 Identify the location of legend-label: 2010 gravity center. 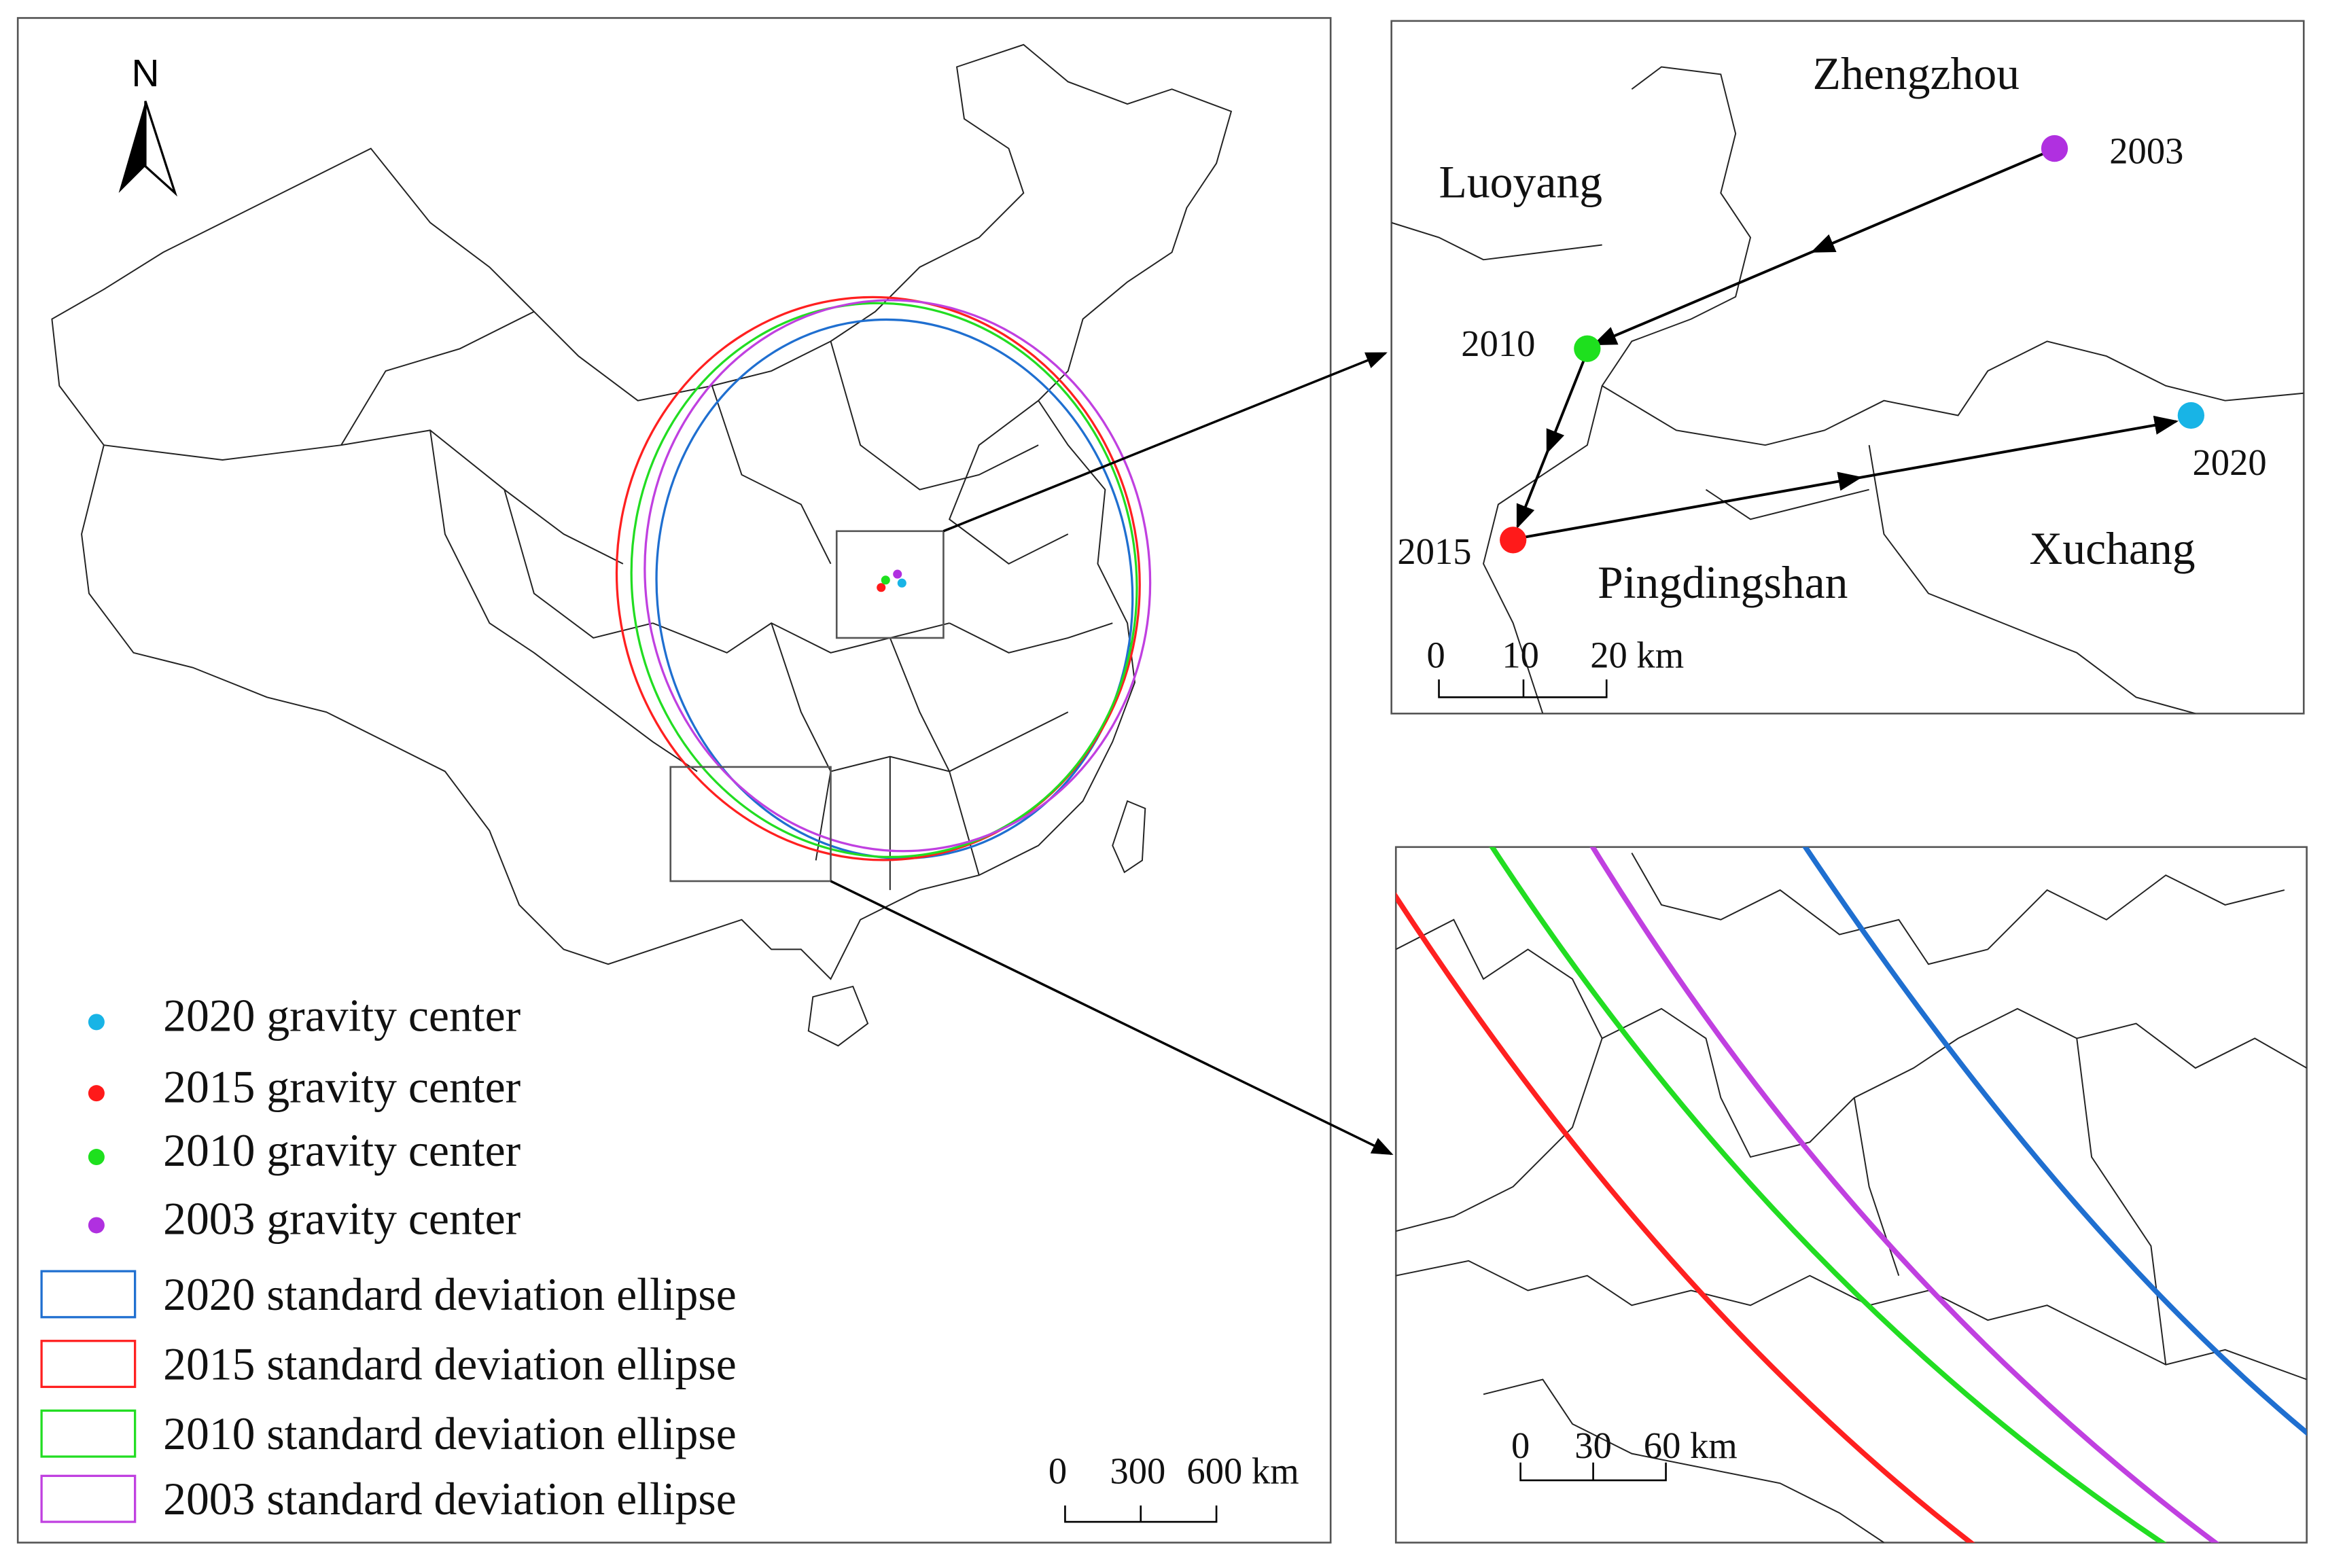
(342, 1150).